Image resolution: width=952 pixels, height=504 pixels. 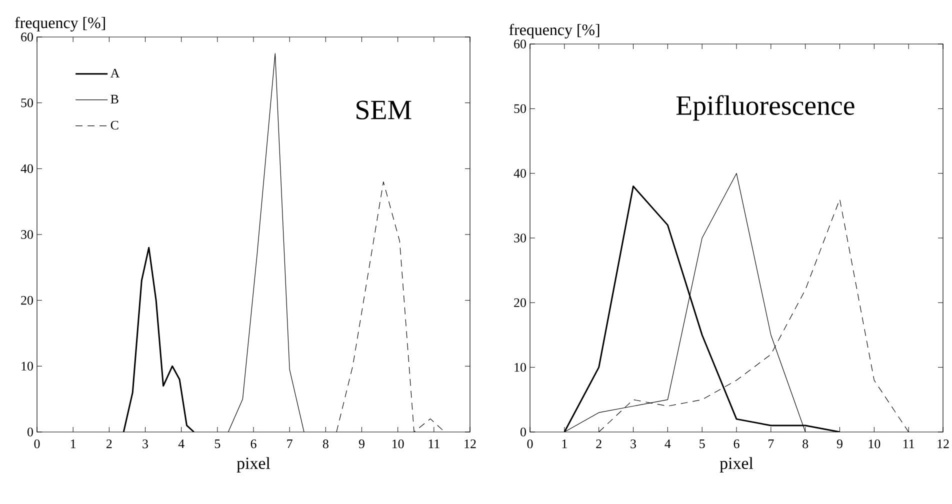 I want to click on legend-label: B, so click(x=114, y=99).